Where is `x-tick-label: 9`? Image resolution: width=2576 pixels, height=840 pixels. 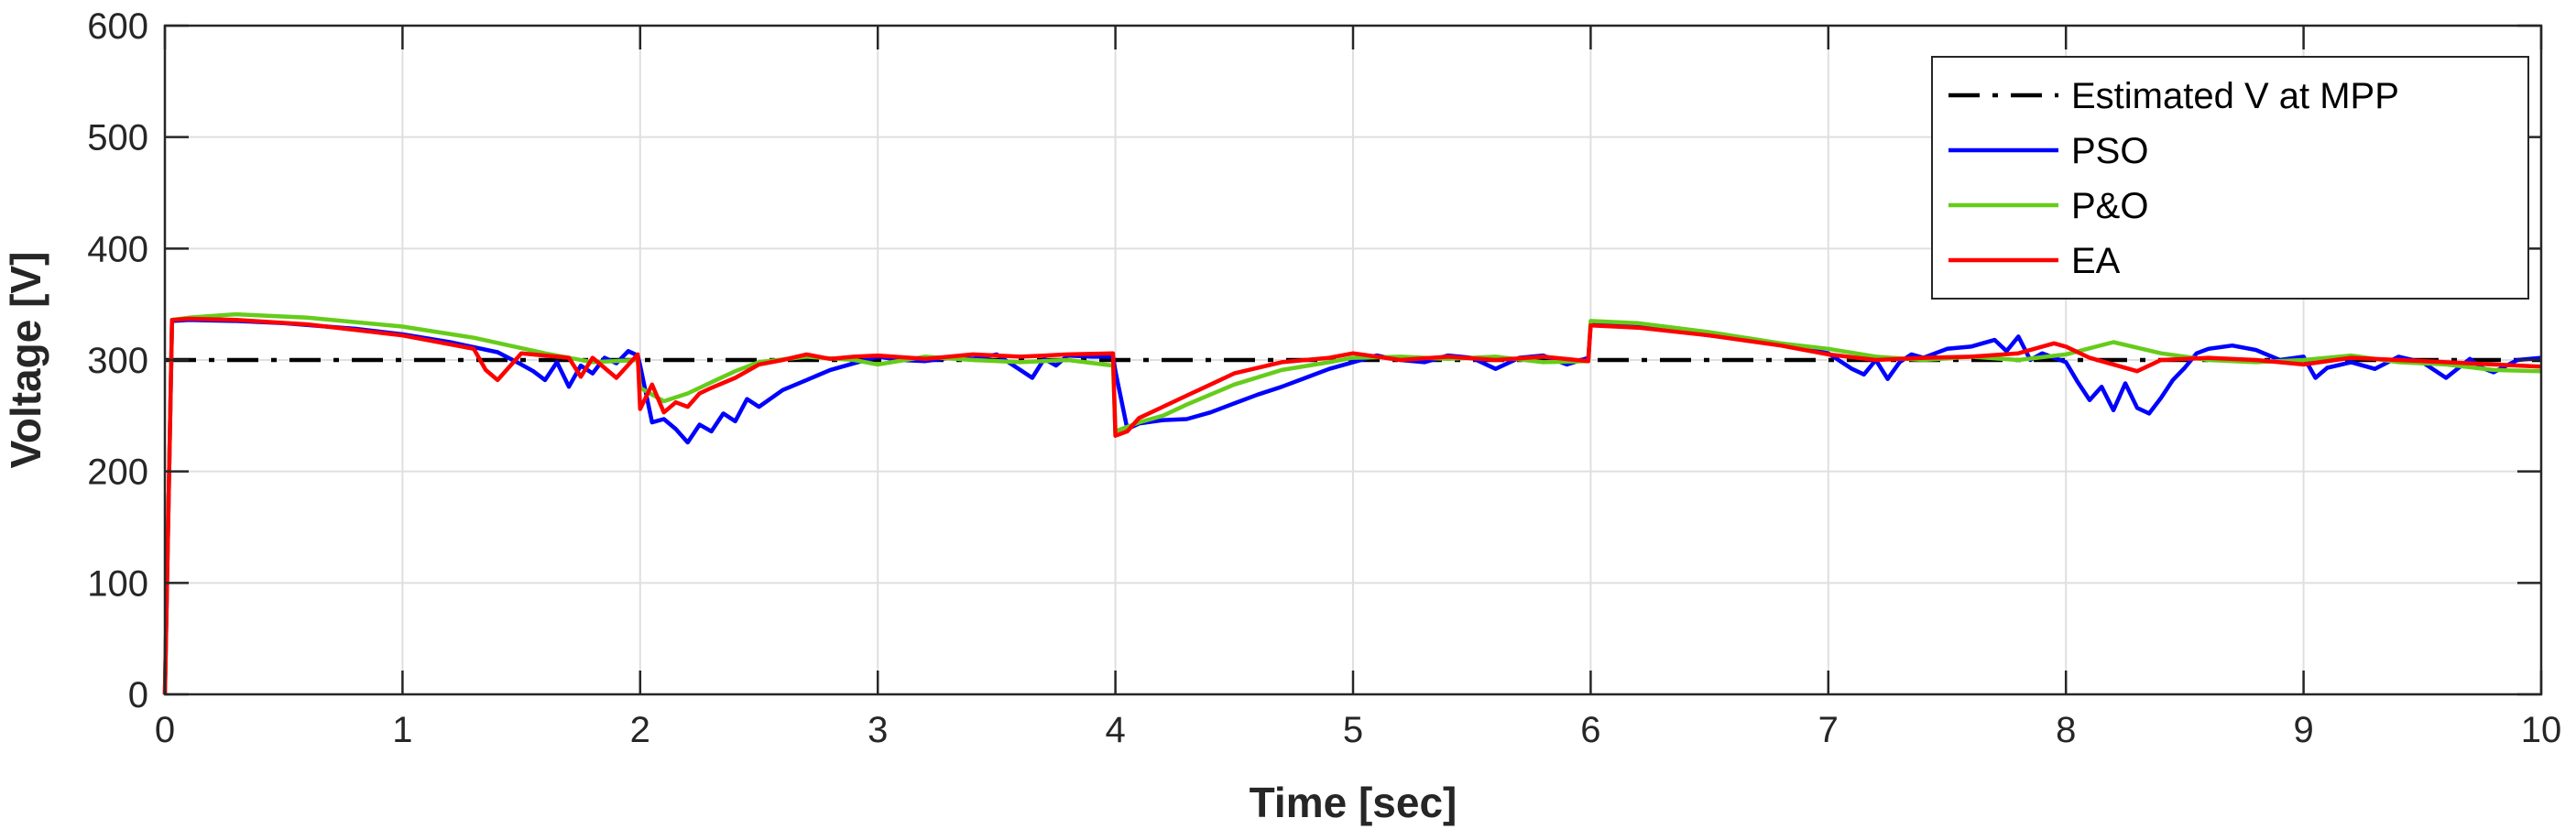
x-tick-label: 9 is located at coordinates (2303, 730).